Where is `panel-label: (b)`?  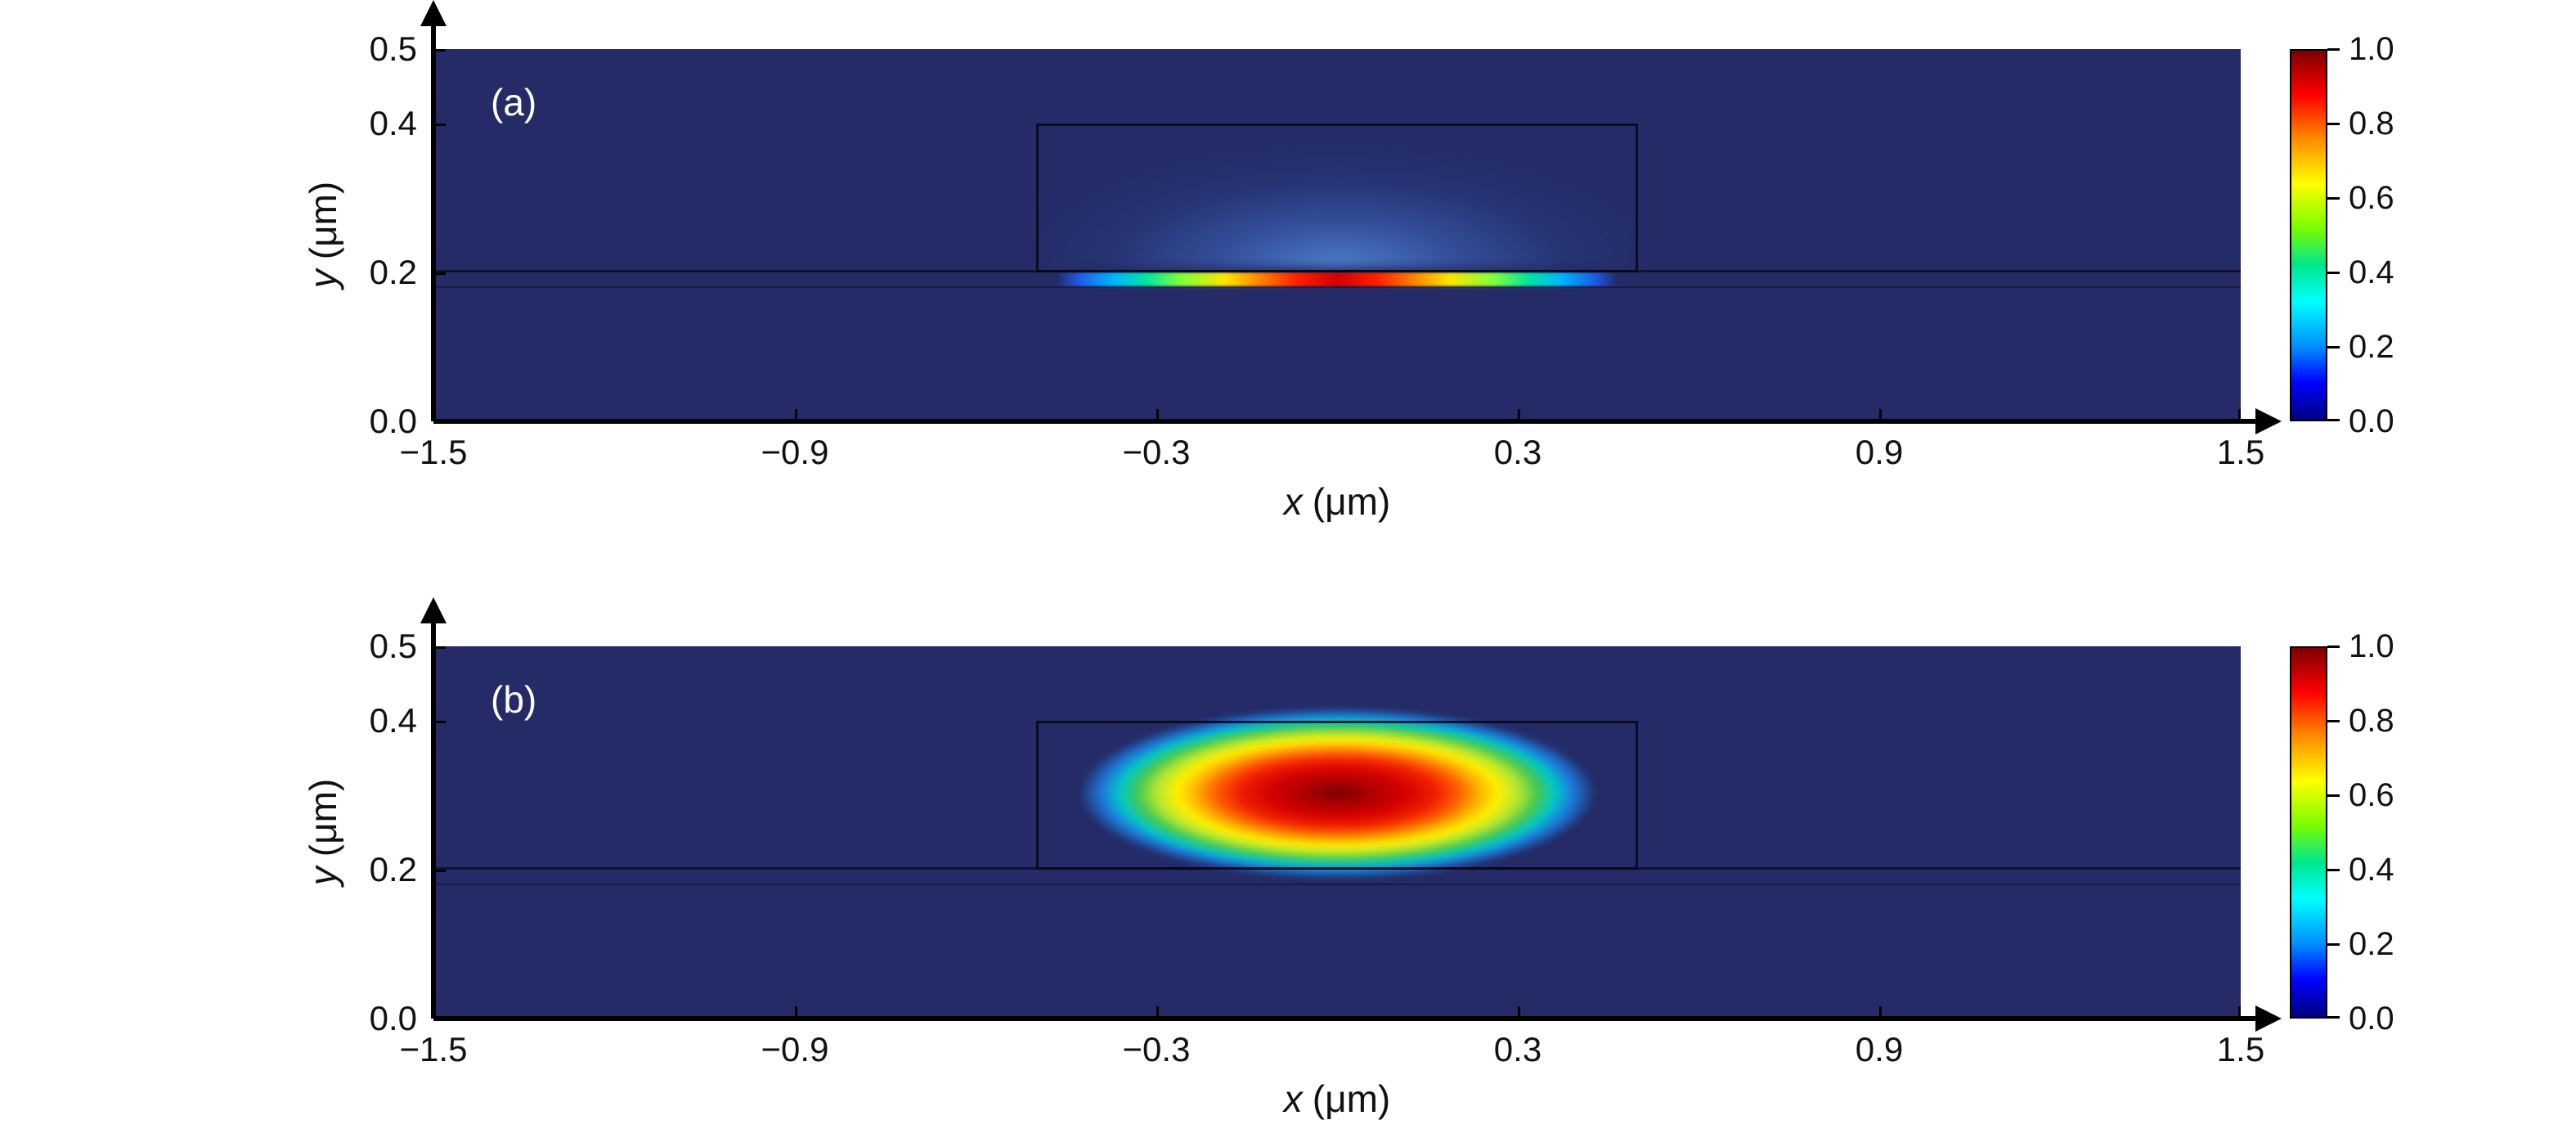
panel-label: (b) is located at coordinates (514, 699).